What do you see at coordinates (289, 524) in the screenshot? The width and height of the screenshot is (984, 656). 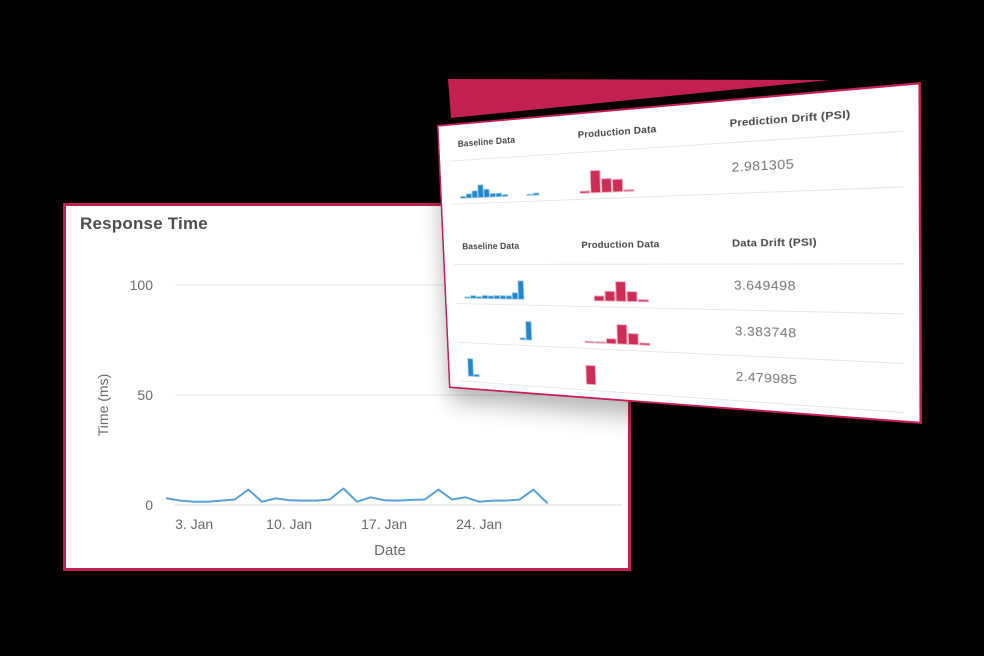 I see `x-tick-label: 10. Jan` at bounding box center [289, 524].